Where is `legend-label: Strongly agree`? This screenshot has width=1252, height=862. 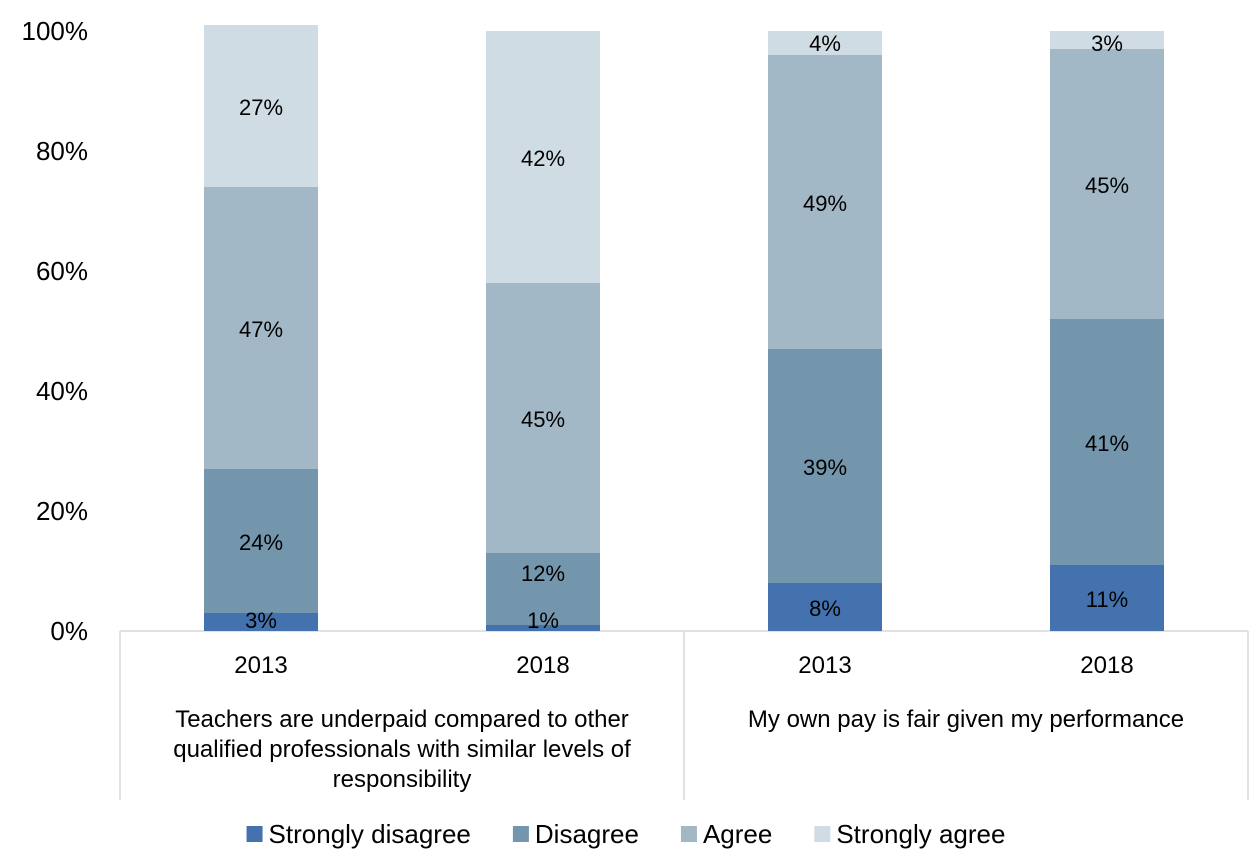
legend-label: Strongly agree is located at coordinates (920, 834).